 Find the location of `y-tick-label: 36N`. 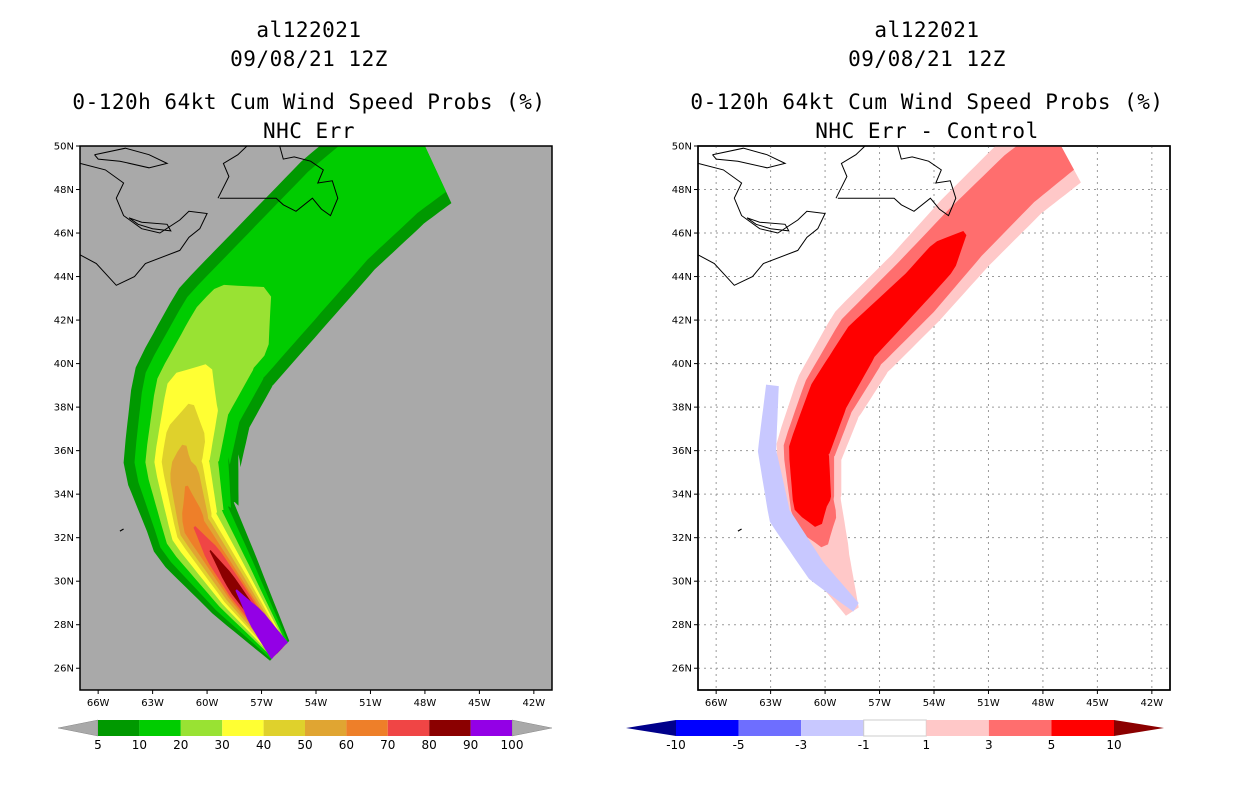

y-tick-label: 36N is located at coordinates (64, 451).